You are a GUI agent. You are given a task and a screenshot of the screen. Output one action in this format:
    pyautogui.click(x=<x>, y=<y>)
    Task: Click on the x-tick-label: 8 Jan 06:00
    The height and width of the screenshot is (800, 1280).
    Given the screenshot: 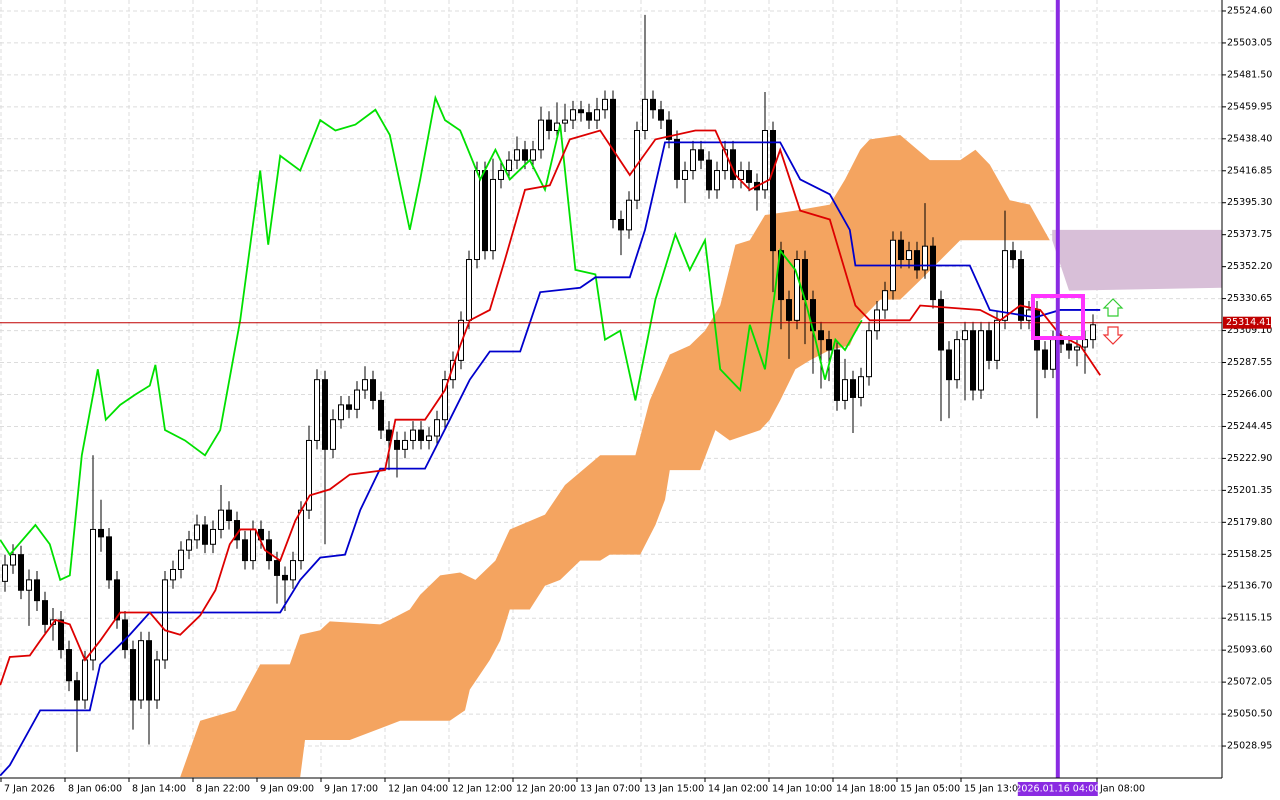 What is the action you would take?
    pyautogui.click(x=95, y=789)
    